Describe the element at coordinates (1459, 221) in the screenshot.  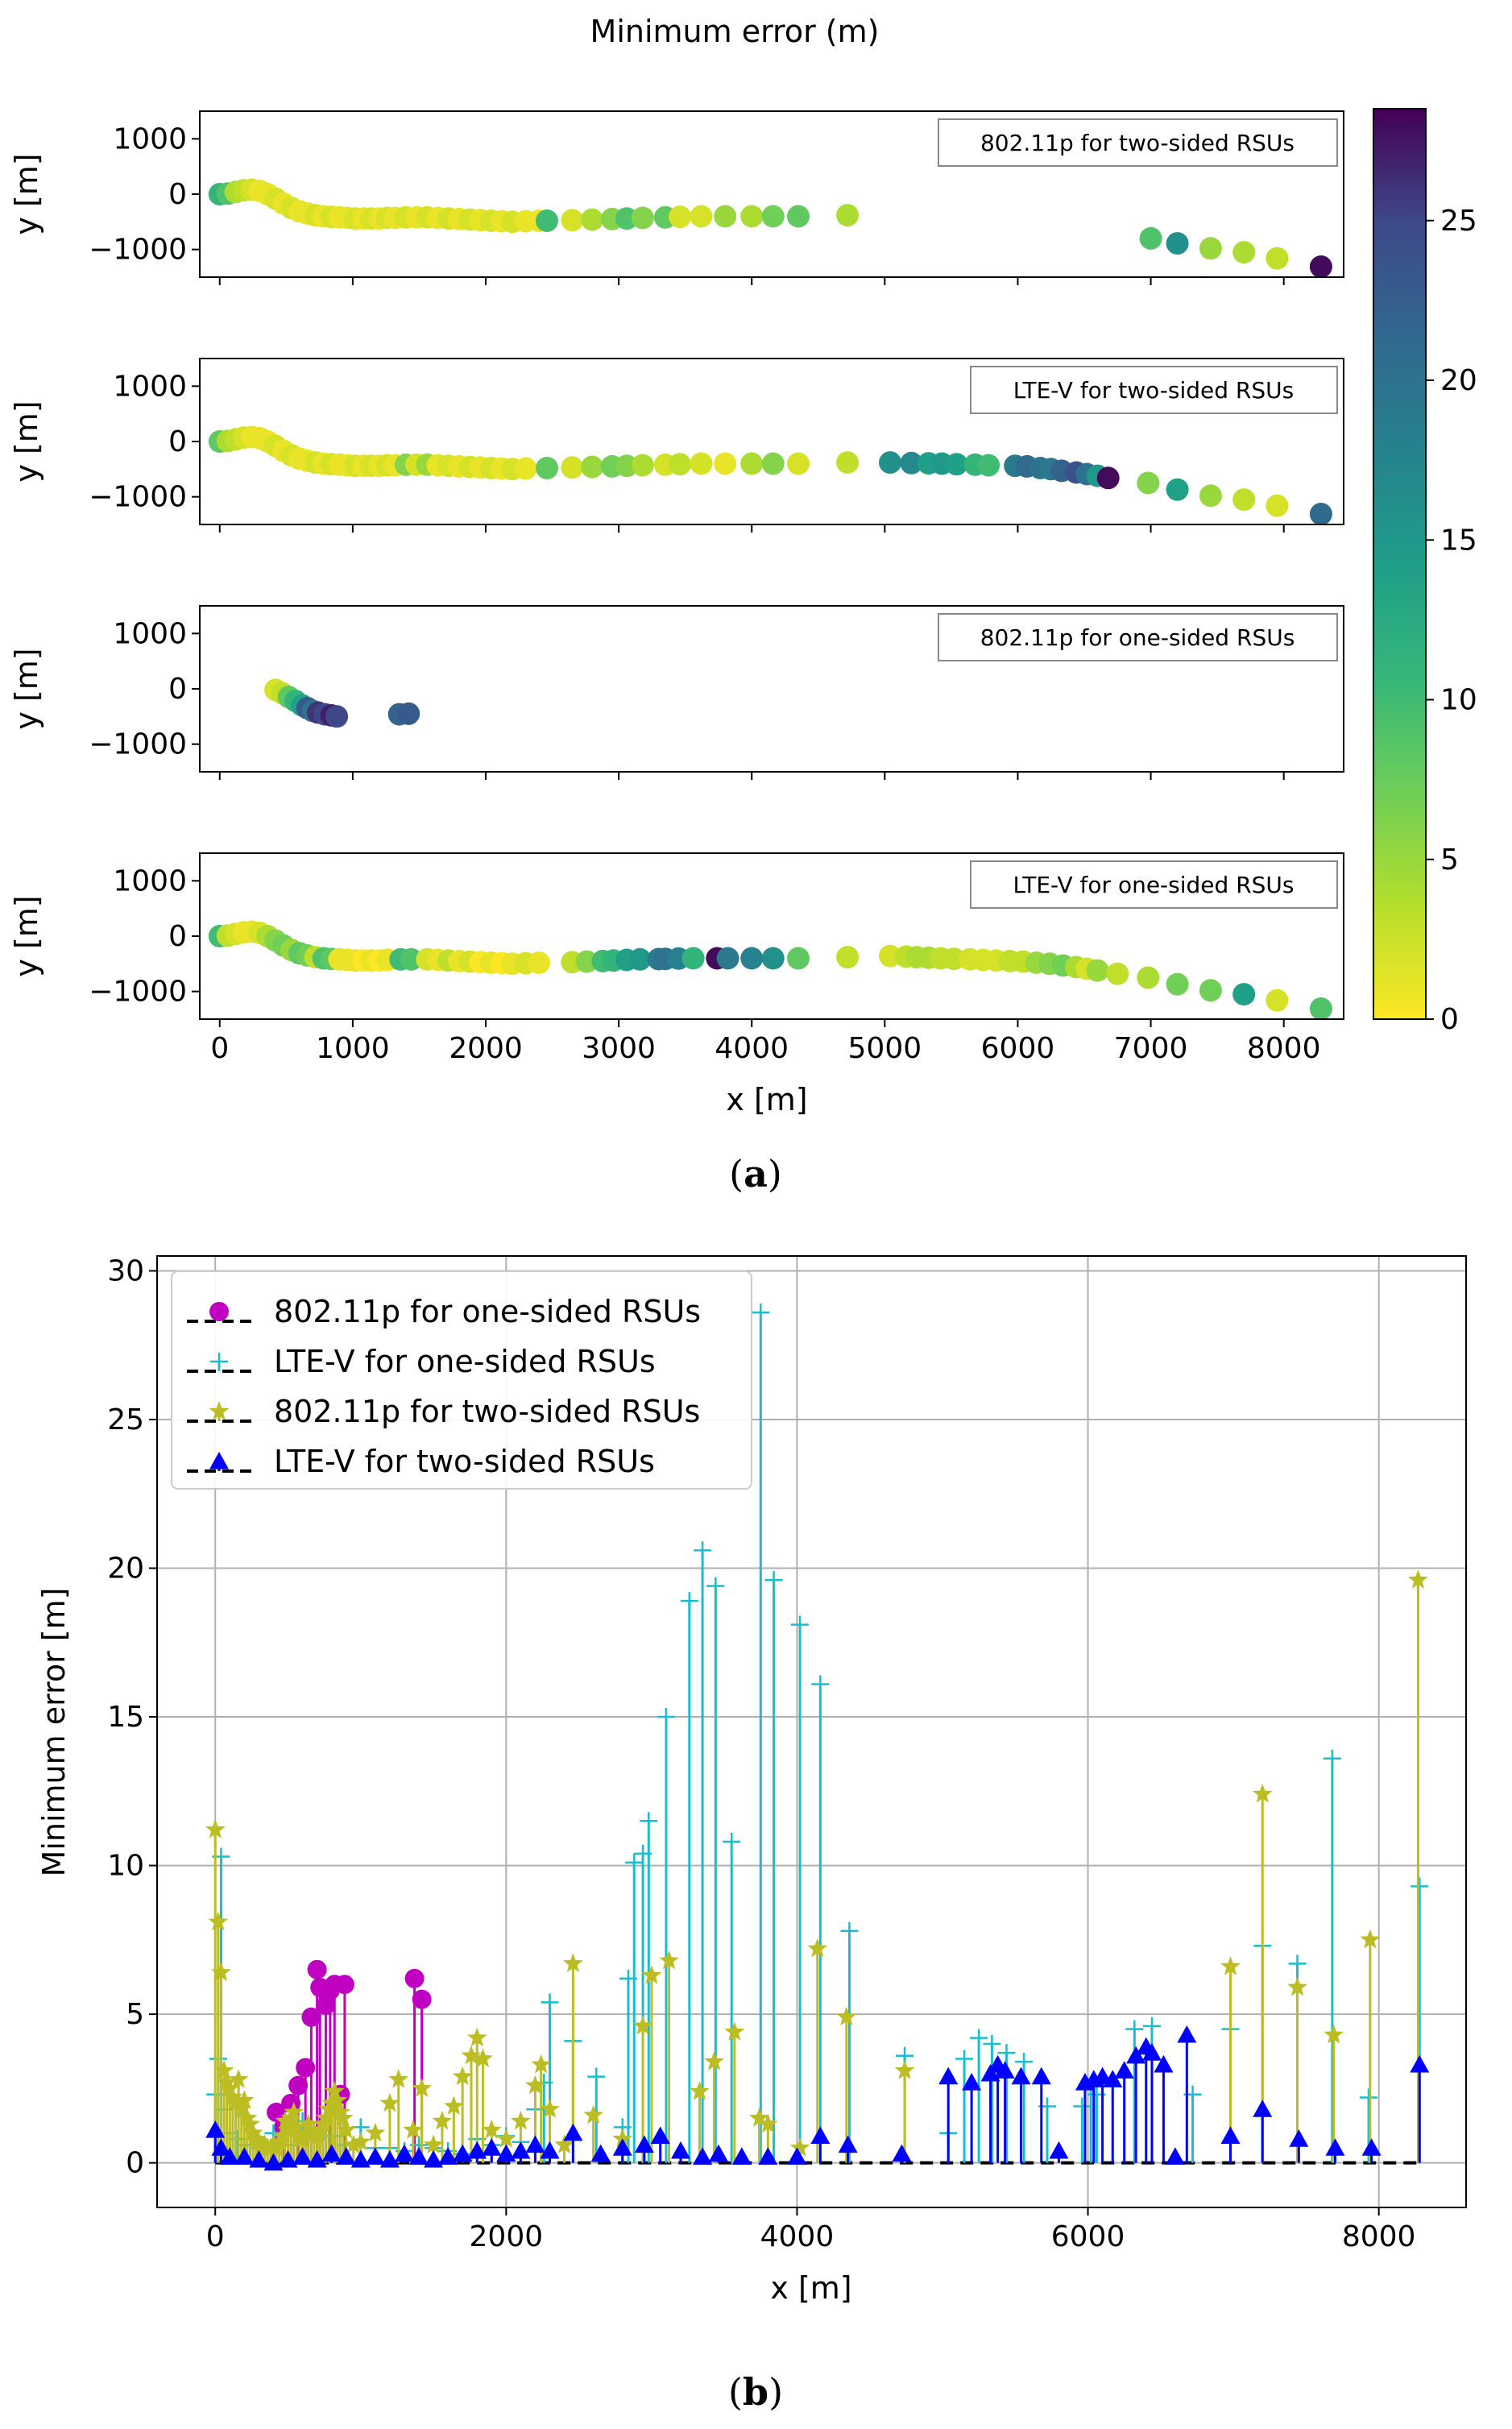
I see `colorbar-tick-label: 25` at that location.